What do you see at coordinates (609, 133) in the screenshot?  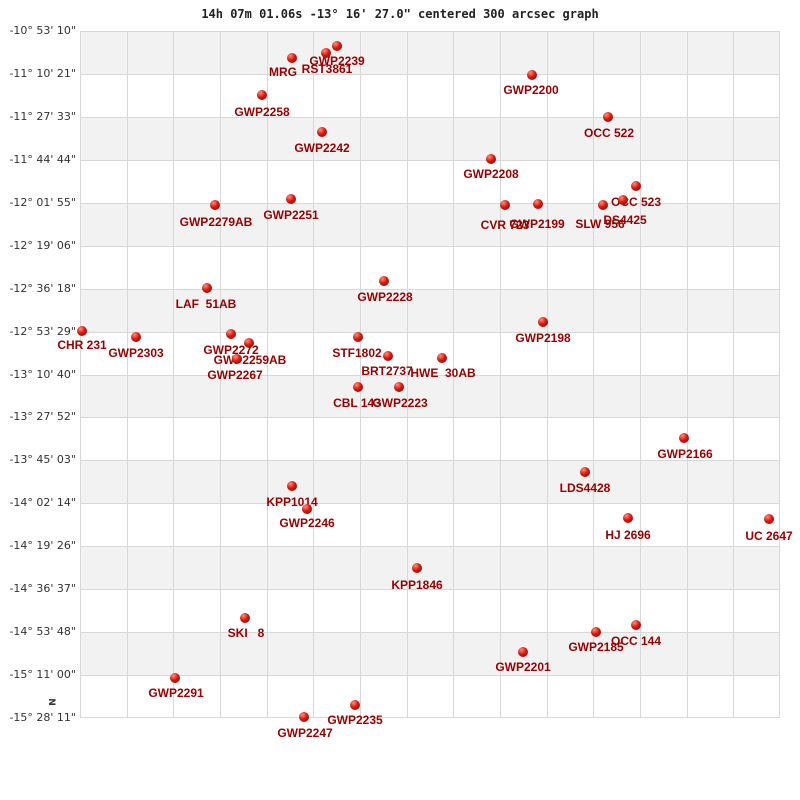 I see `point-label: OCC 522` at bounding box center [609, 133].